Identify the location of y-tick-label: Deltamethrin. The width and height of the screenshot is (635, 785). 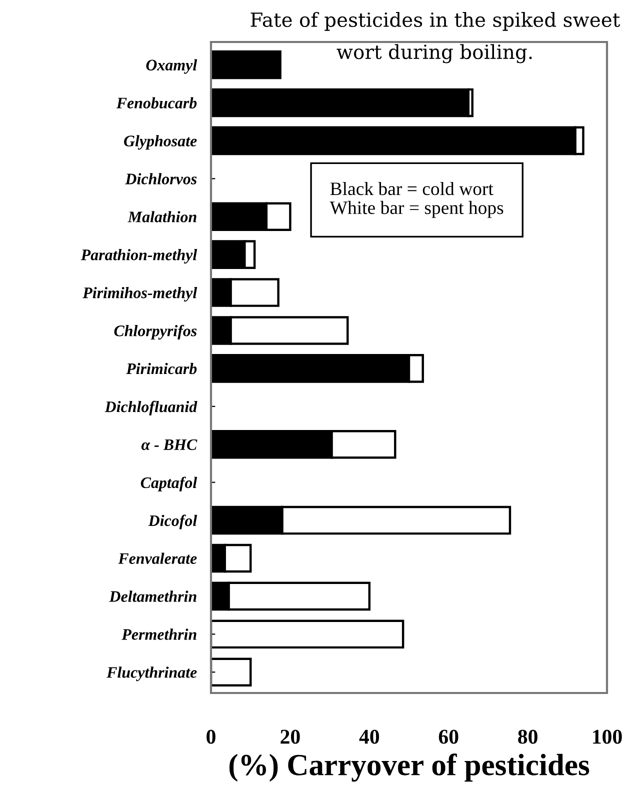
(152, 596).